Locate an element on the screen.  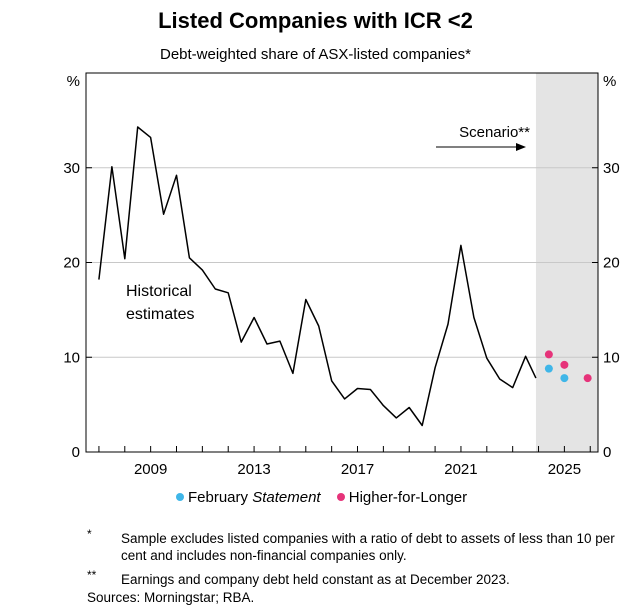
legend-item-higher-for-longer: Higher-for-Longer is located at coordinates (423, 499).